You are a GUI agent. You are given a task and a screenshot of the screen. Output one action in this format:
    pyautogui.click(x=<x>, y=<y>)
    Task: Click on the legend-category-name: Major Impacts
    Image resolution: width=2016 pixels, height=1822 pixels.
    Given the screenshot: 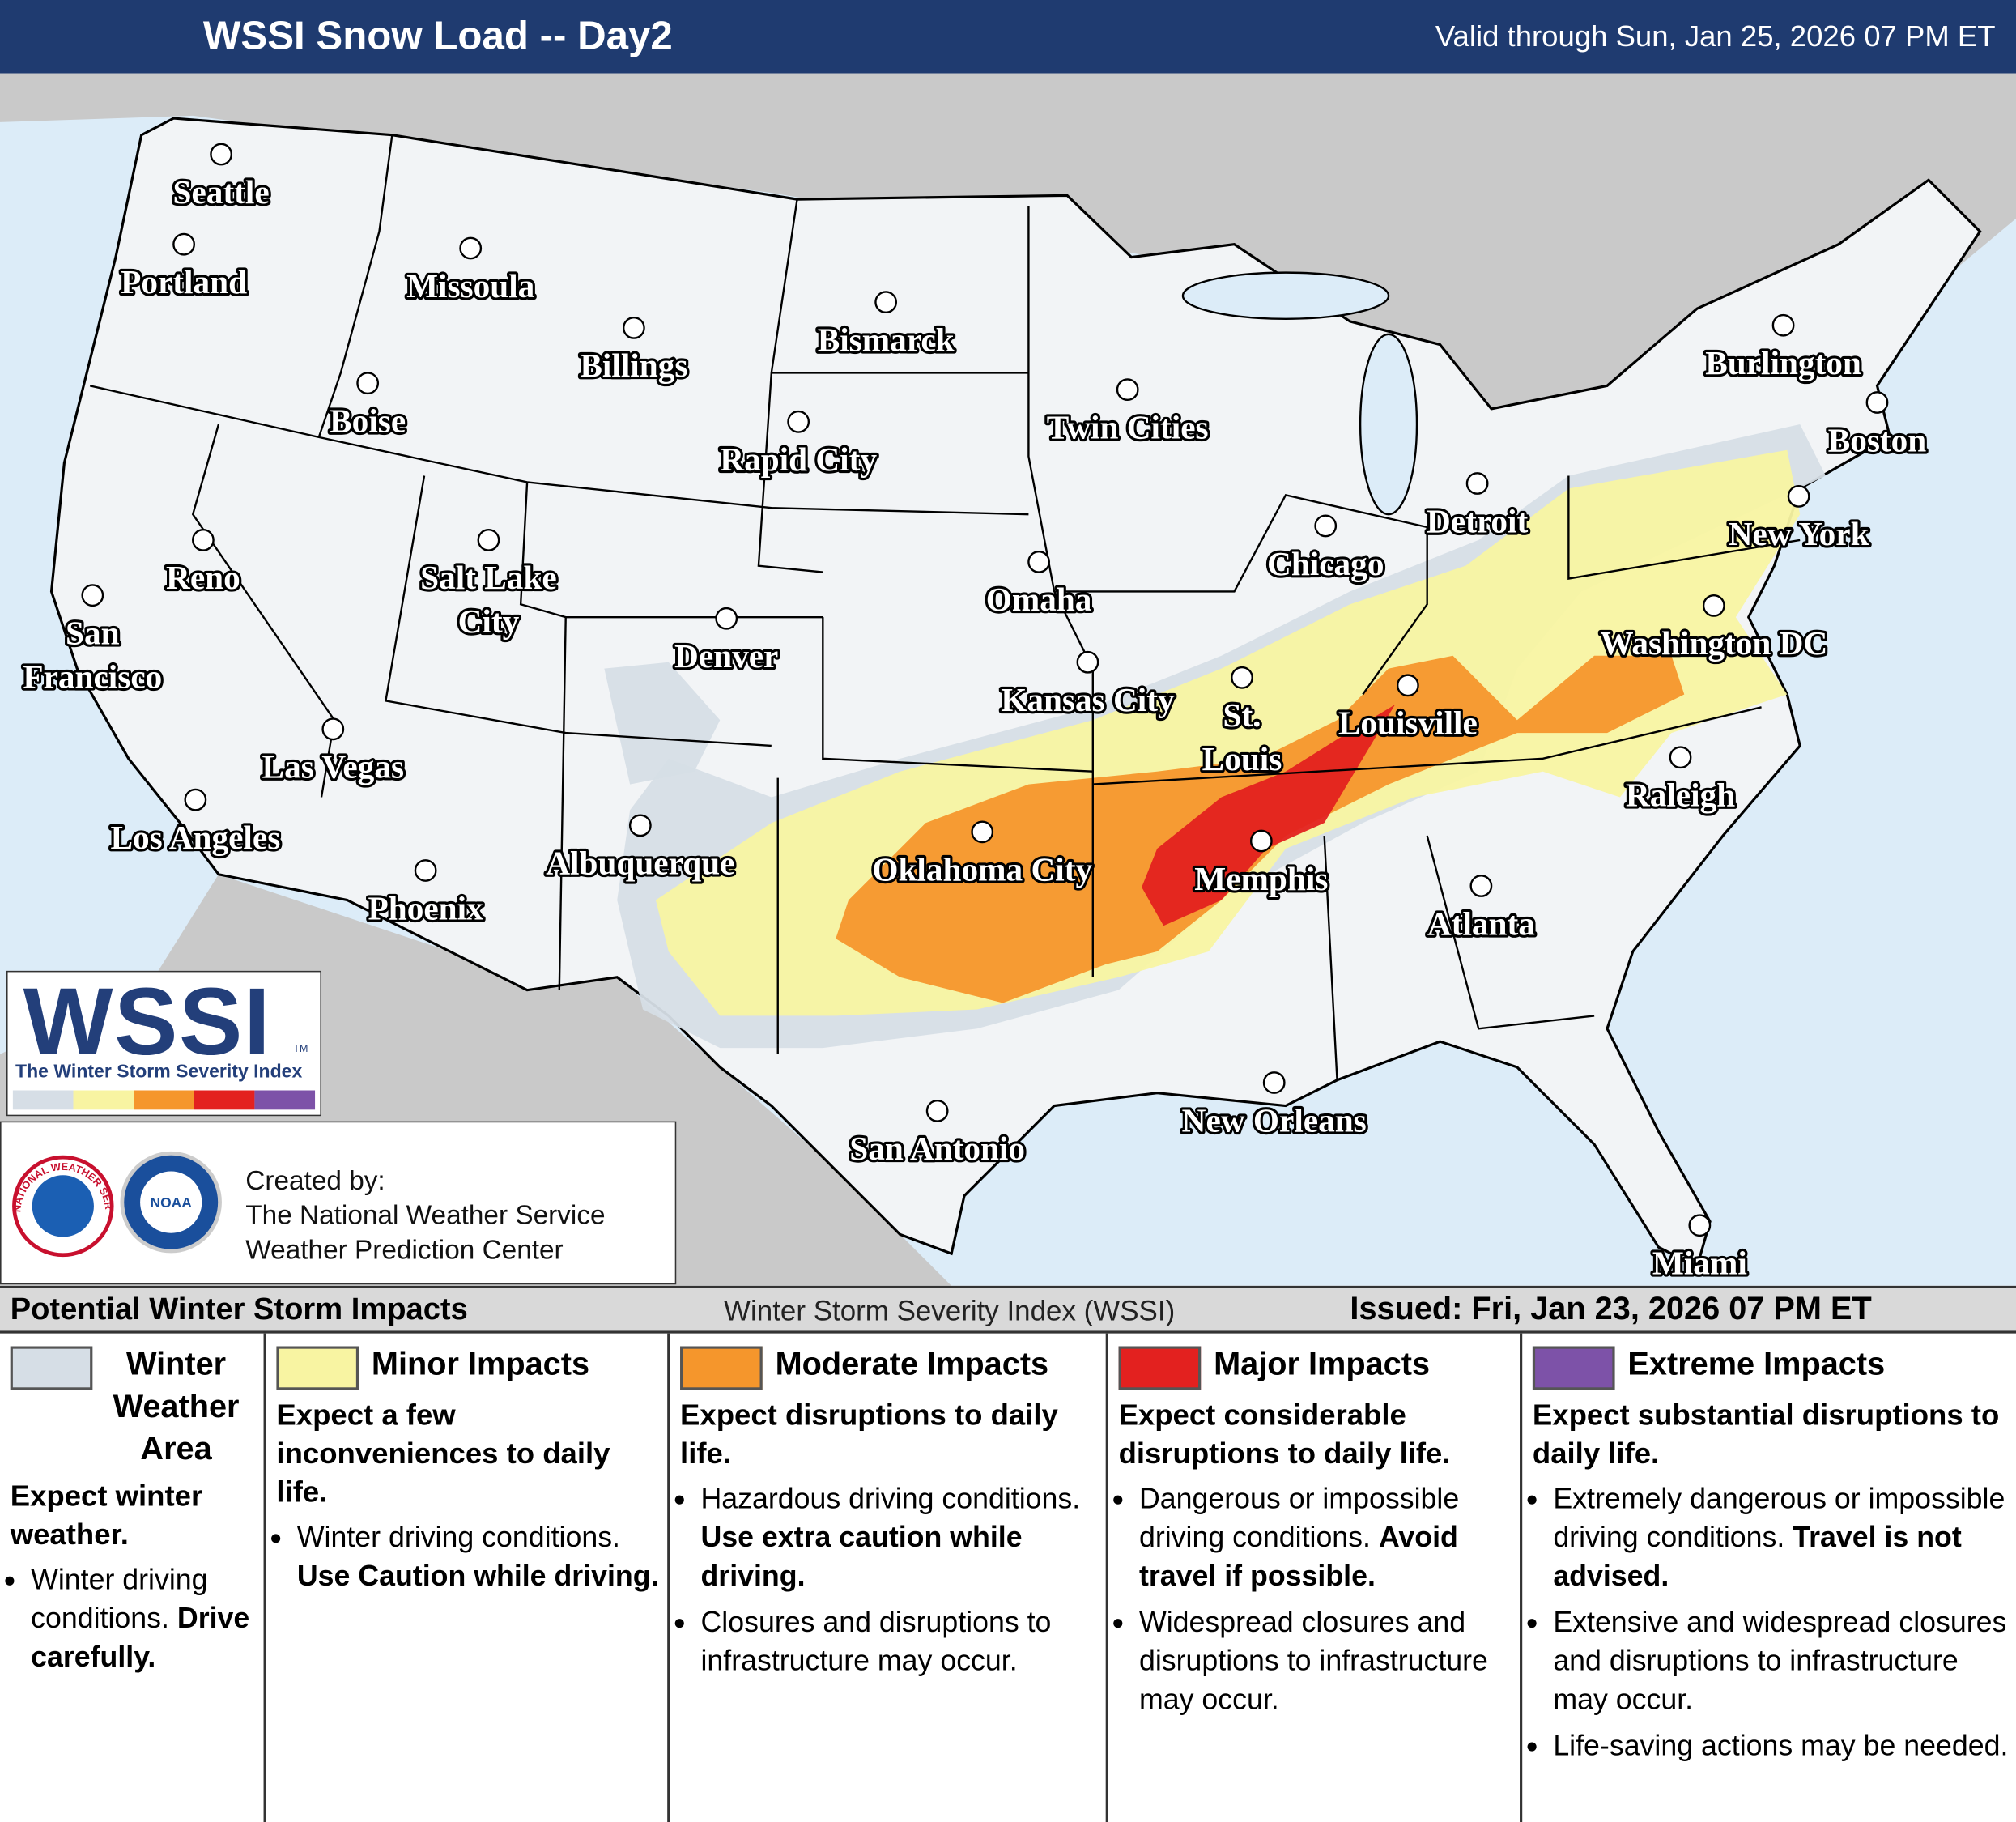 What is the action you would take?
    pyautogui.click(x=1322, y=1364)
    